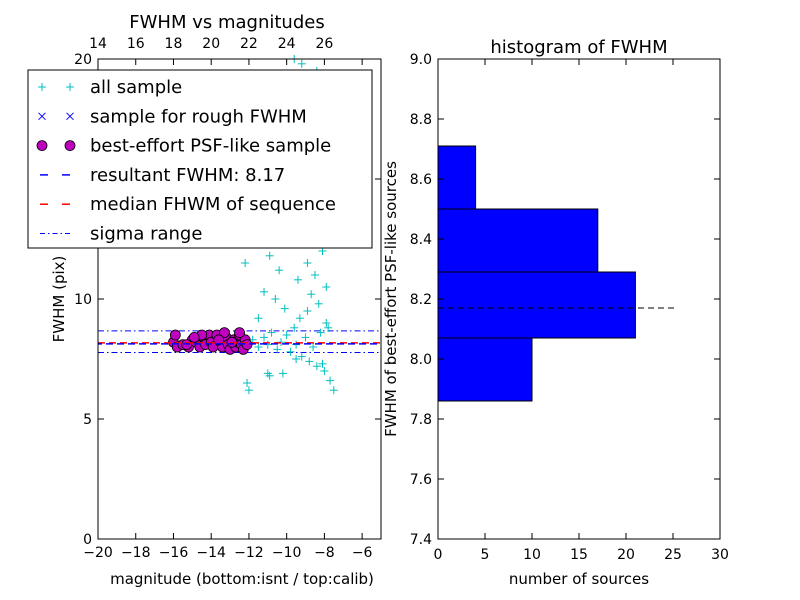  Describe the element at coordinates (174, 553) in the screenshot. I see `scatter-xtick-label-2: −16` at that location.